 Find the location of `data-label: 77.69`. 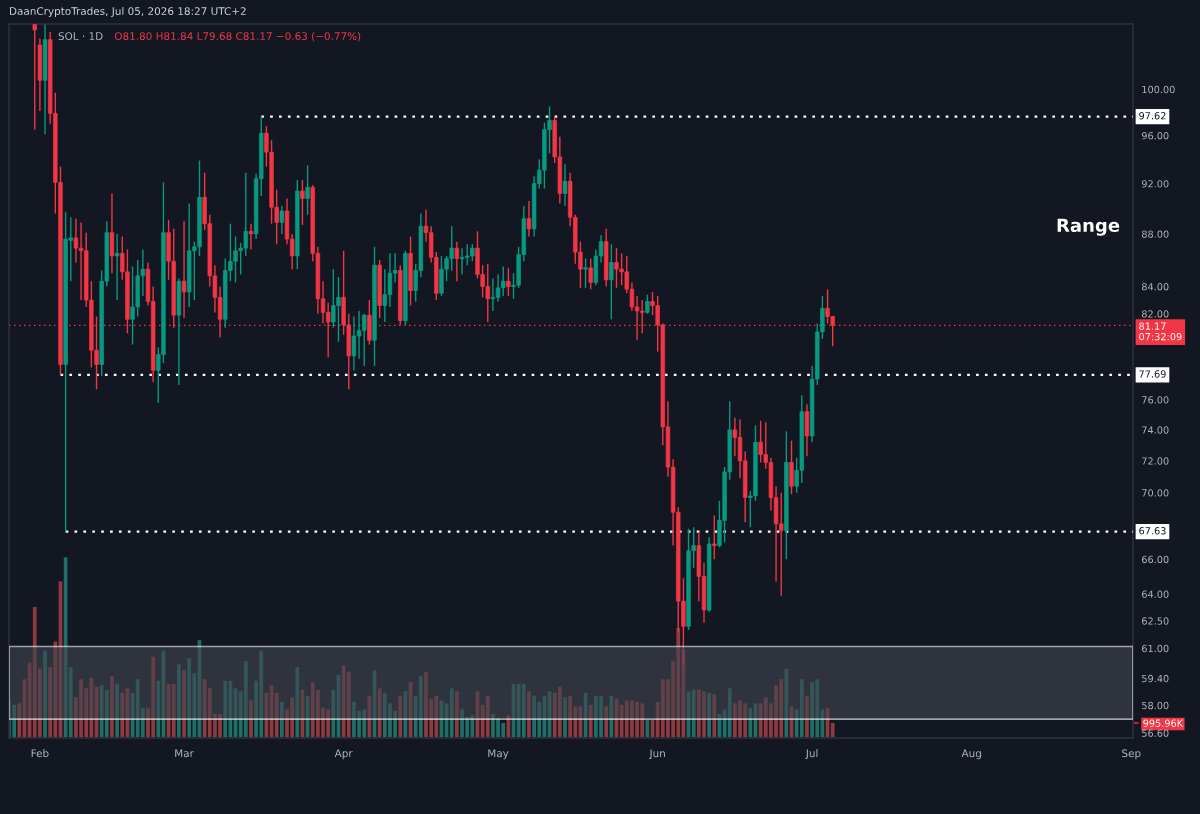

data-label: 77.69 is located at coordinates (1152, 374).